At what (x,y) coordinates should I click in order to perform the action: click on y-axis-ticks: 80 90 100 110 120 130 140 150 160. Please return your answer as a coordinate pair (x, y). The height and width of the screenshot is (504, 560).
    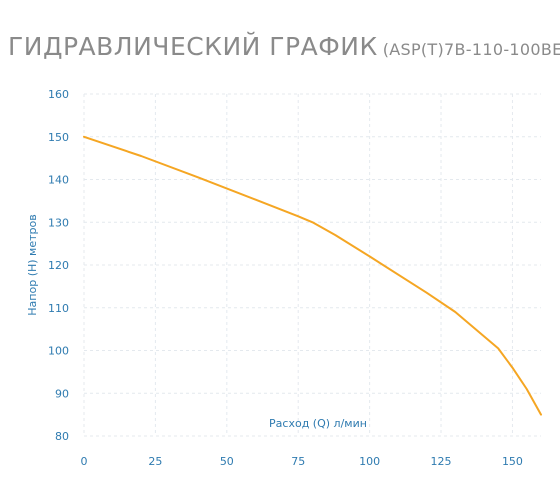
    Looking at the image, I should click on (58, 265).